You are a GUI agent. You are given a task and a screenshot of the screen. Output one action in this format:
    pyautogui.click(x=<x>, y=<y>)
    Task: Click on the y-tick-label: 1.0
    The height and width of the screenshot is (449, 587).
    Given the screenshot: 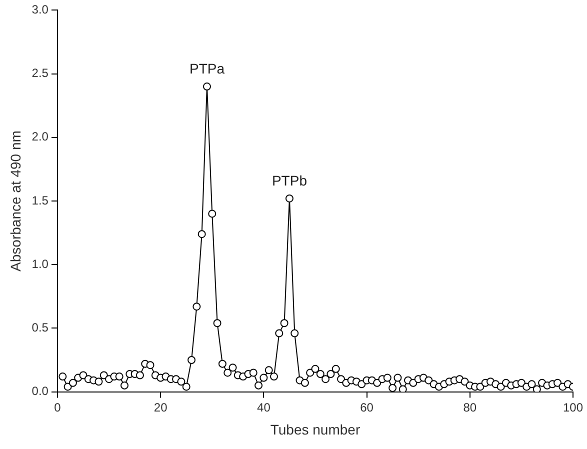 What is the action you would take?
    pyautogui.click(x=40, y=263)
    